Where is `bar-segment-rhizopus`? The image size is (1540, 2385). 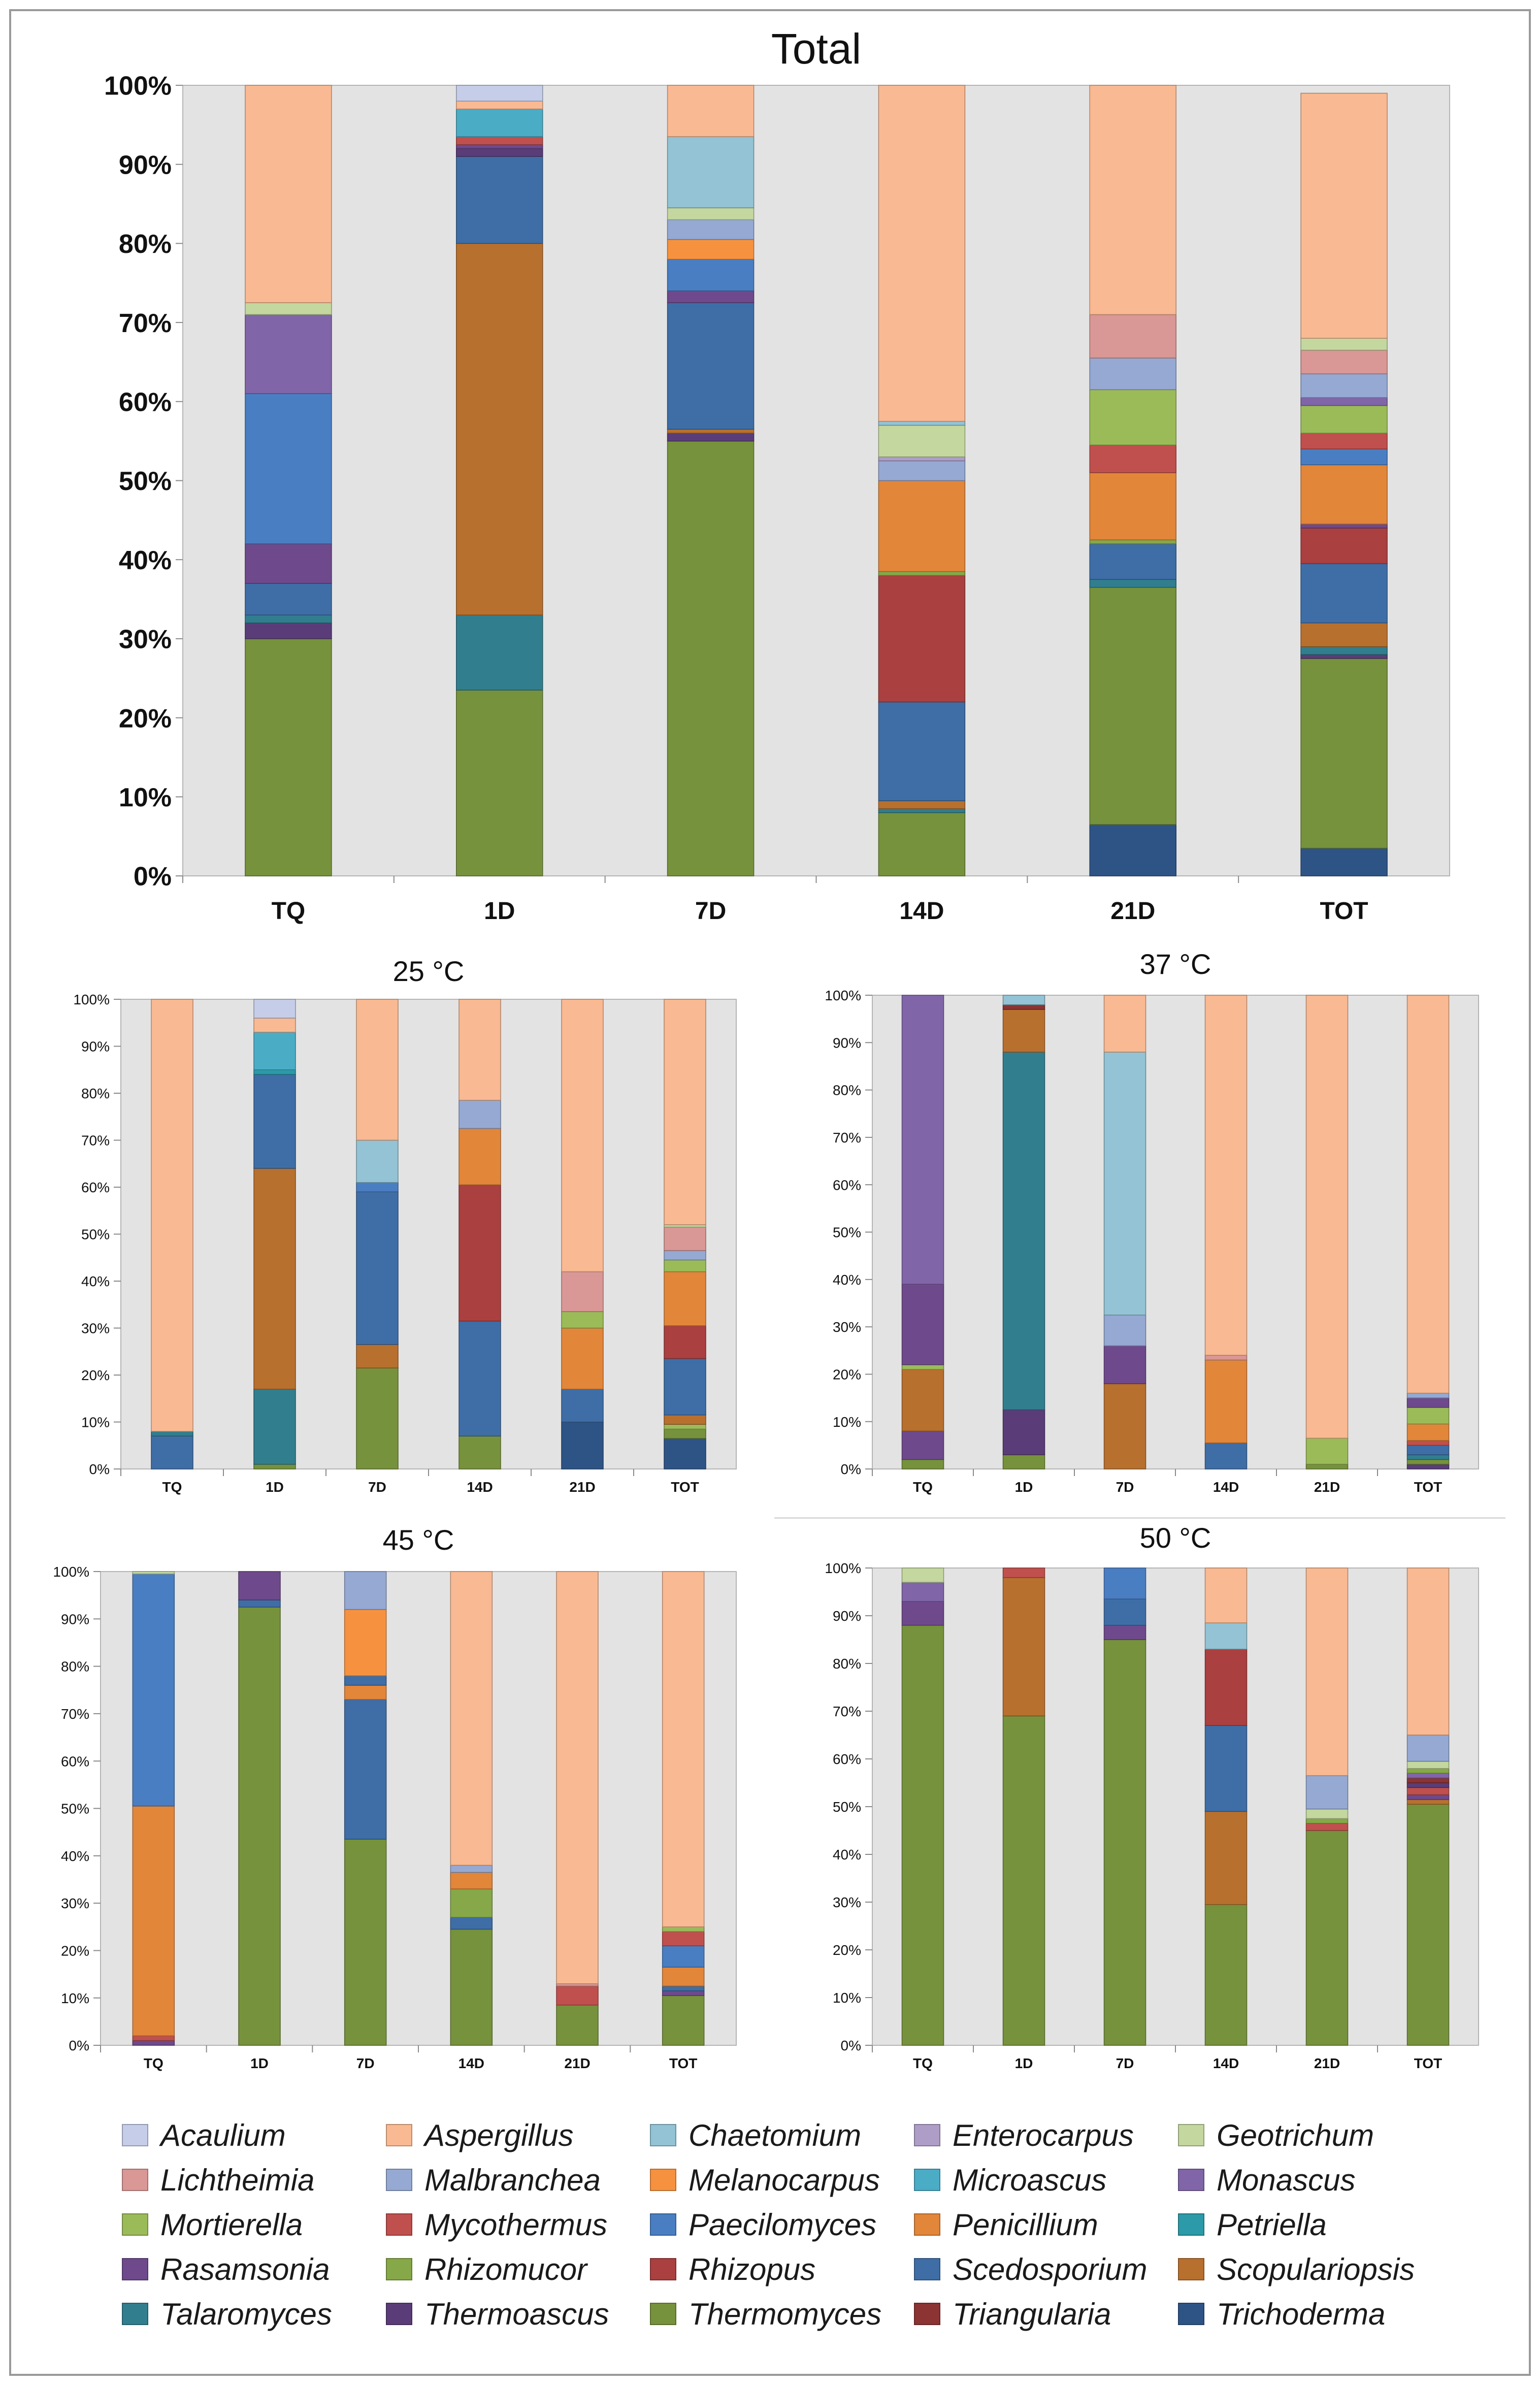
bar-segment-rhizopus is located at coordinates (685, 1342).